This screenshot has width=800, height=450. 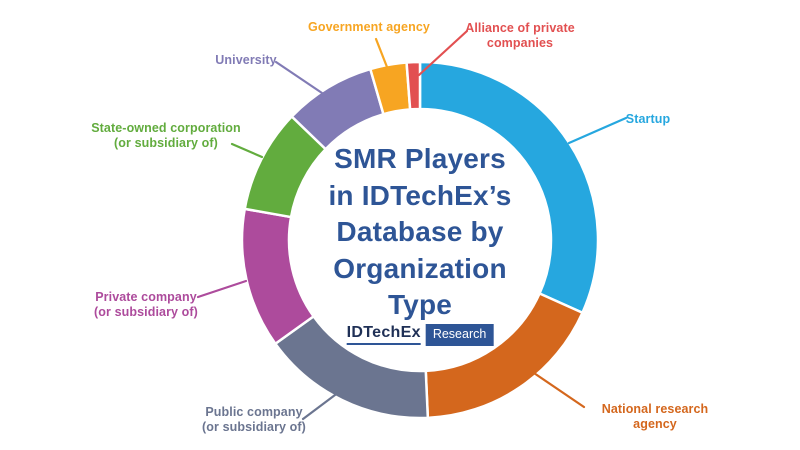 What do you see at coordinates (369, 27) in the screenshot?
I see `segment-label-government-agency: Government agency` at bounding box center [369, 27].